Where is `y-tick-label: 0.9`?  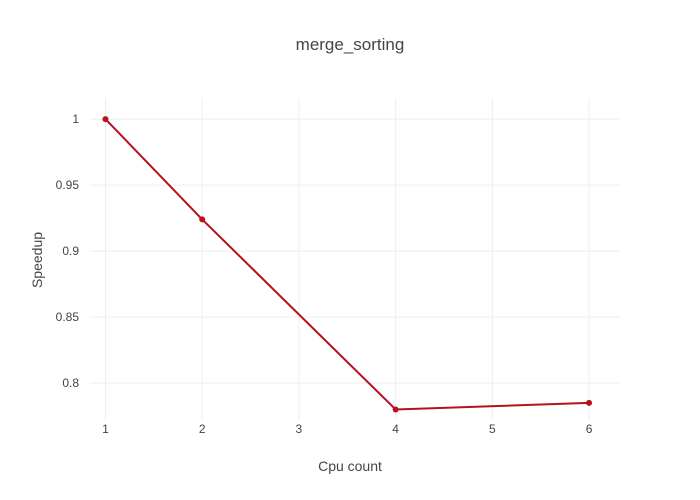
y-tick-label: 0.9 is located at coordinates (70, 251).